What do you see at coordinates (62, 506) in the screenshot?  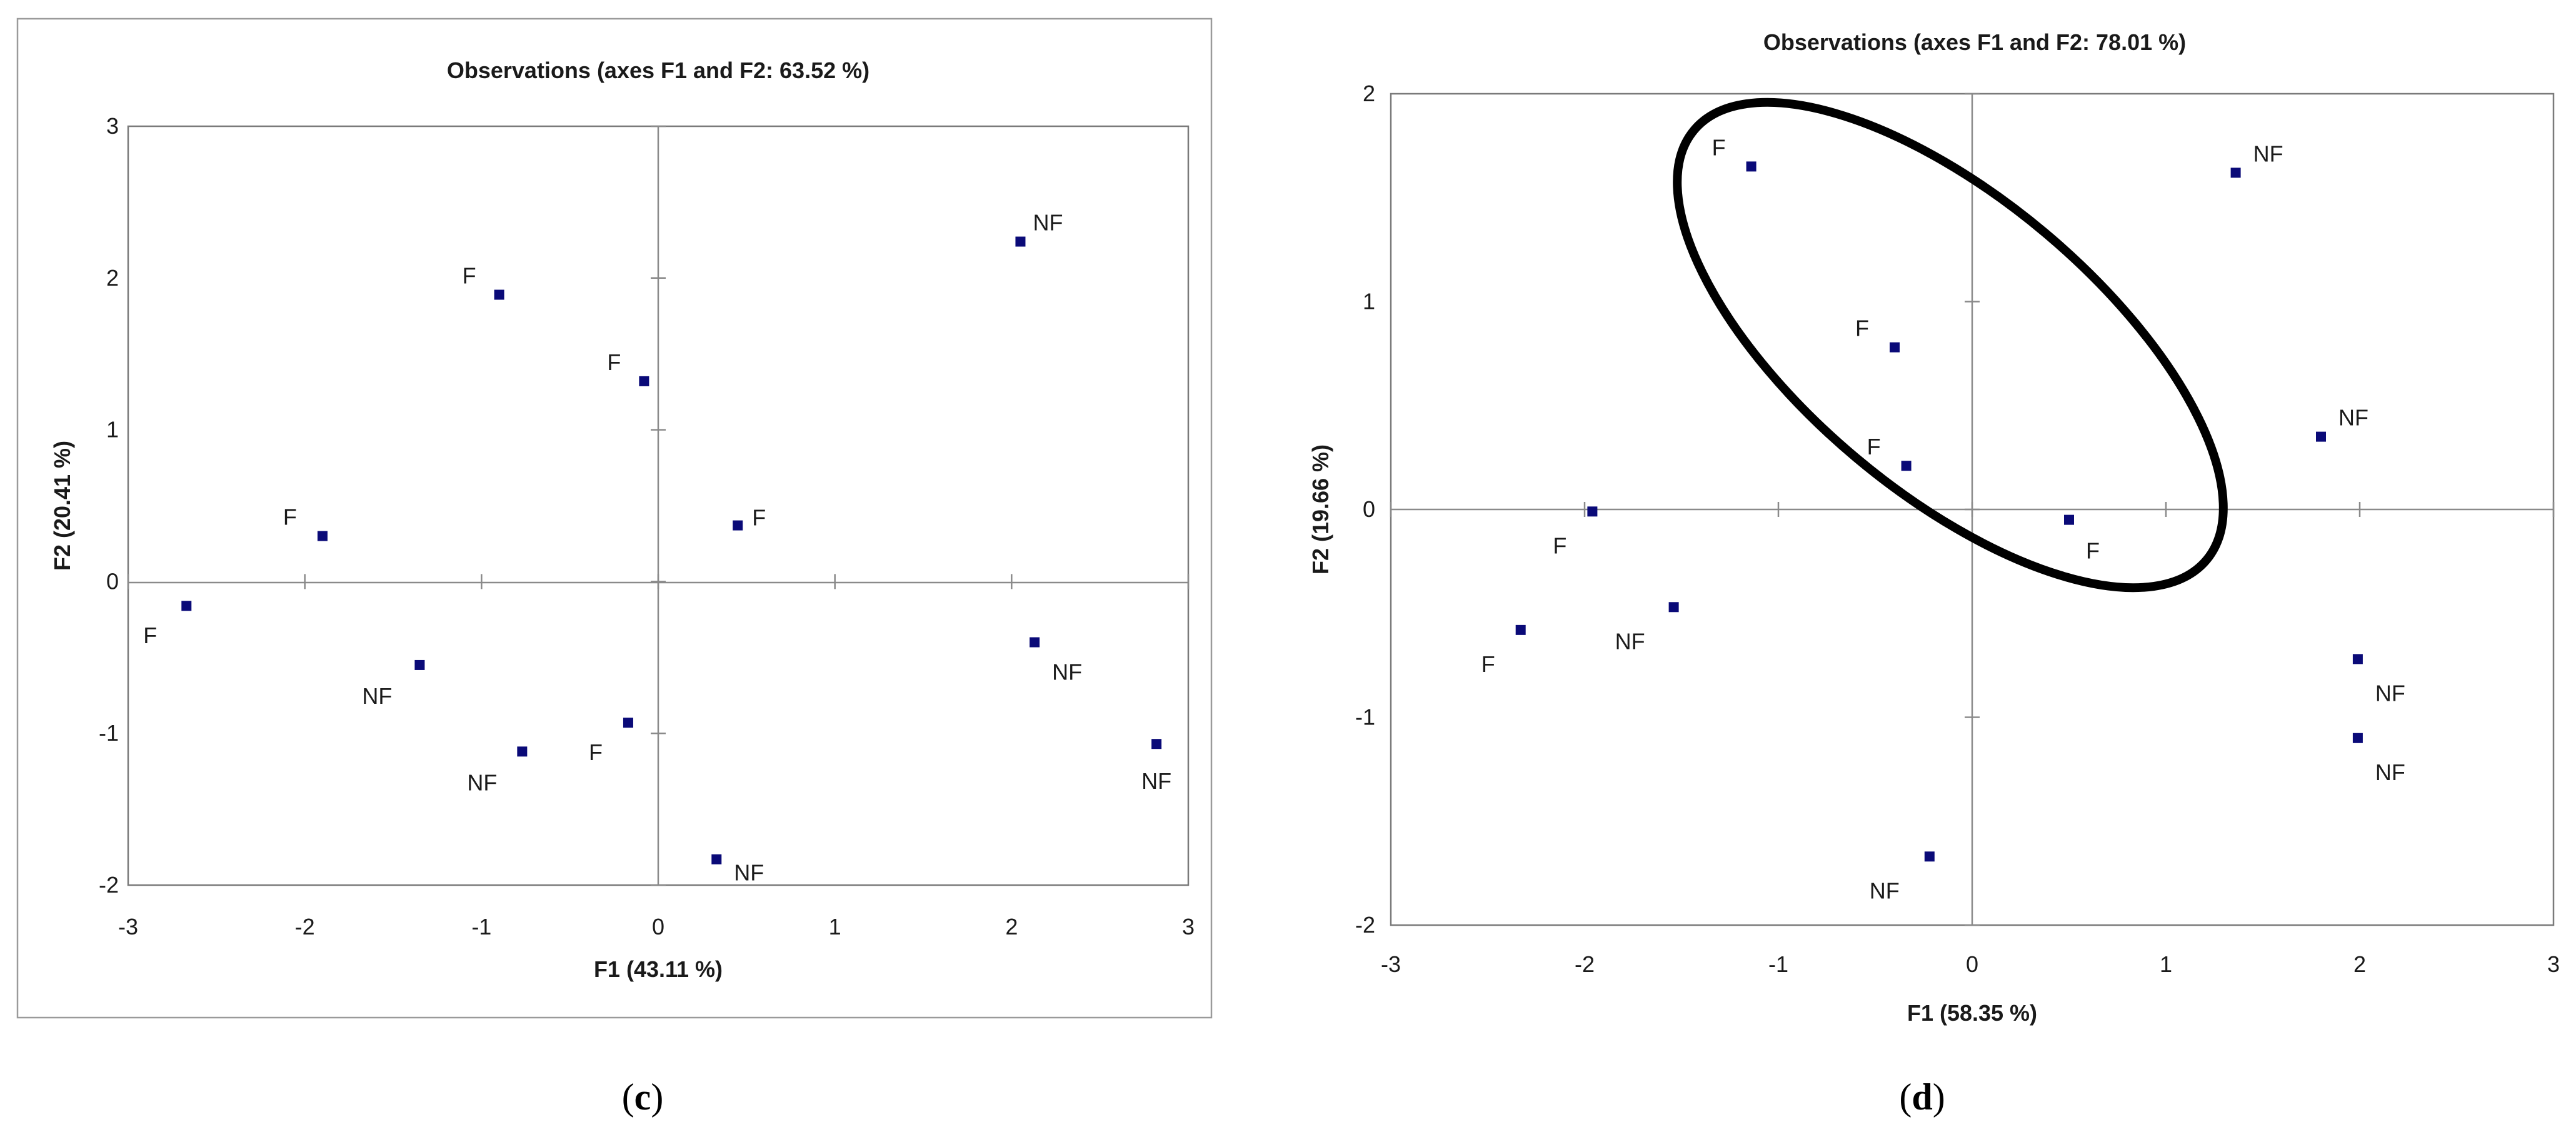 I see `y-axis-label: F2 (20.41 %)` at bounding box center [62, 506].